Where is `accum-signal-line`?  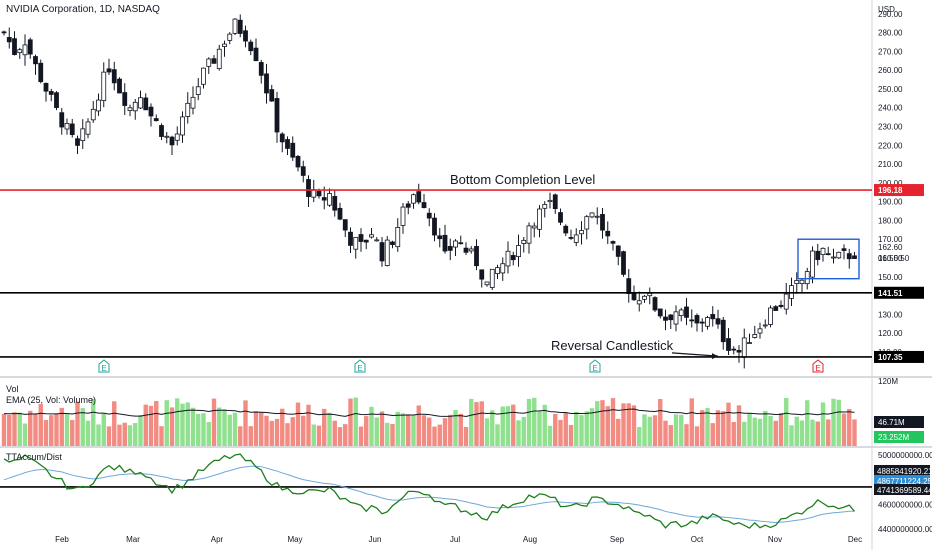
accum-signal-line is located at coordinates (429, 494).